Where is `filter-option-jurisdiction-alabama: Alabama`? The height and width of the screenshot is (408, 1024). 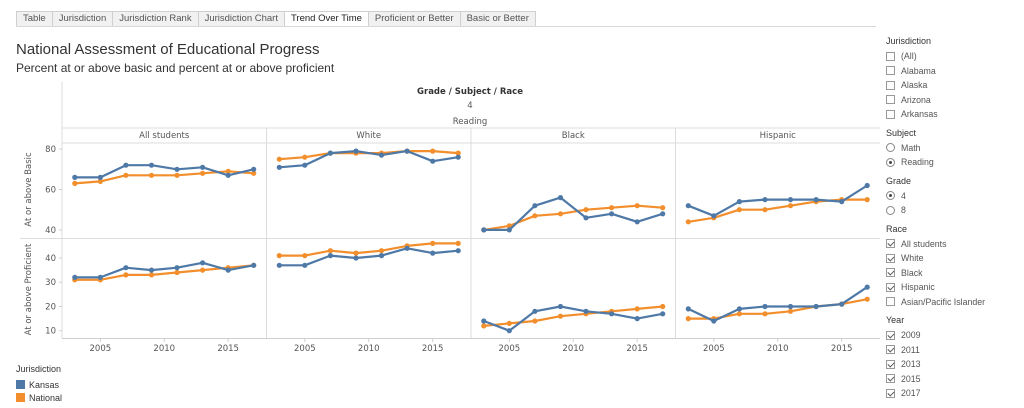
filter-option-jurisdiction-alabama: Alabama is located at coordinates (955, 71).